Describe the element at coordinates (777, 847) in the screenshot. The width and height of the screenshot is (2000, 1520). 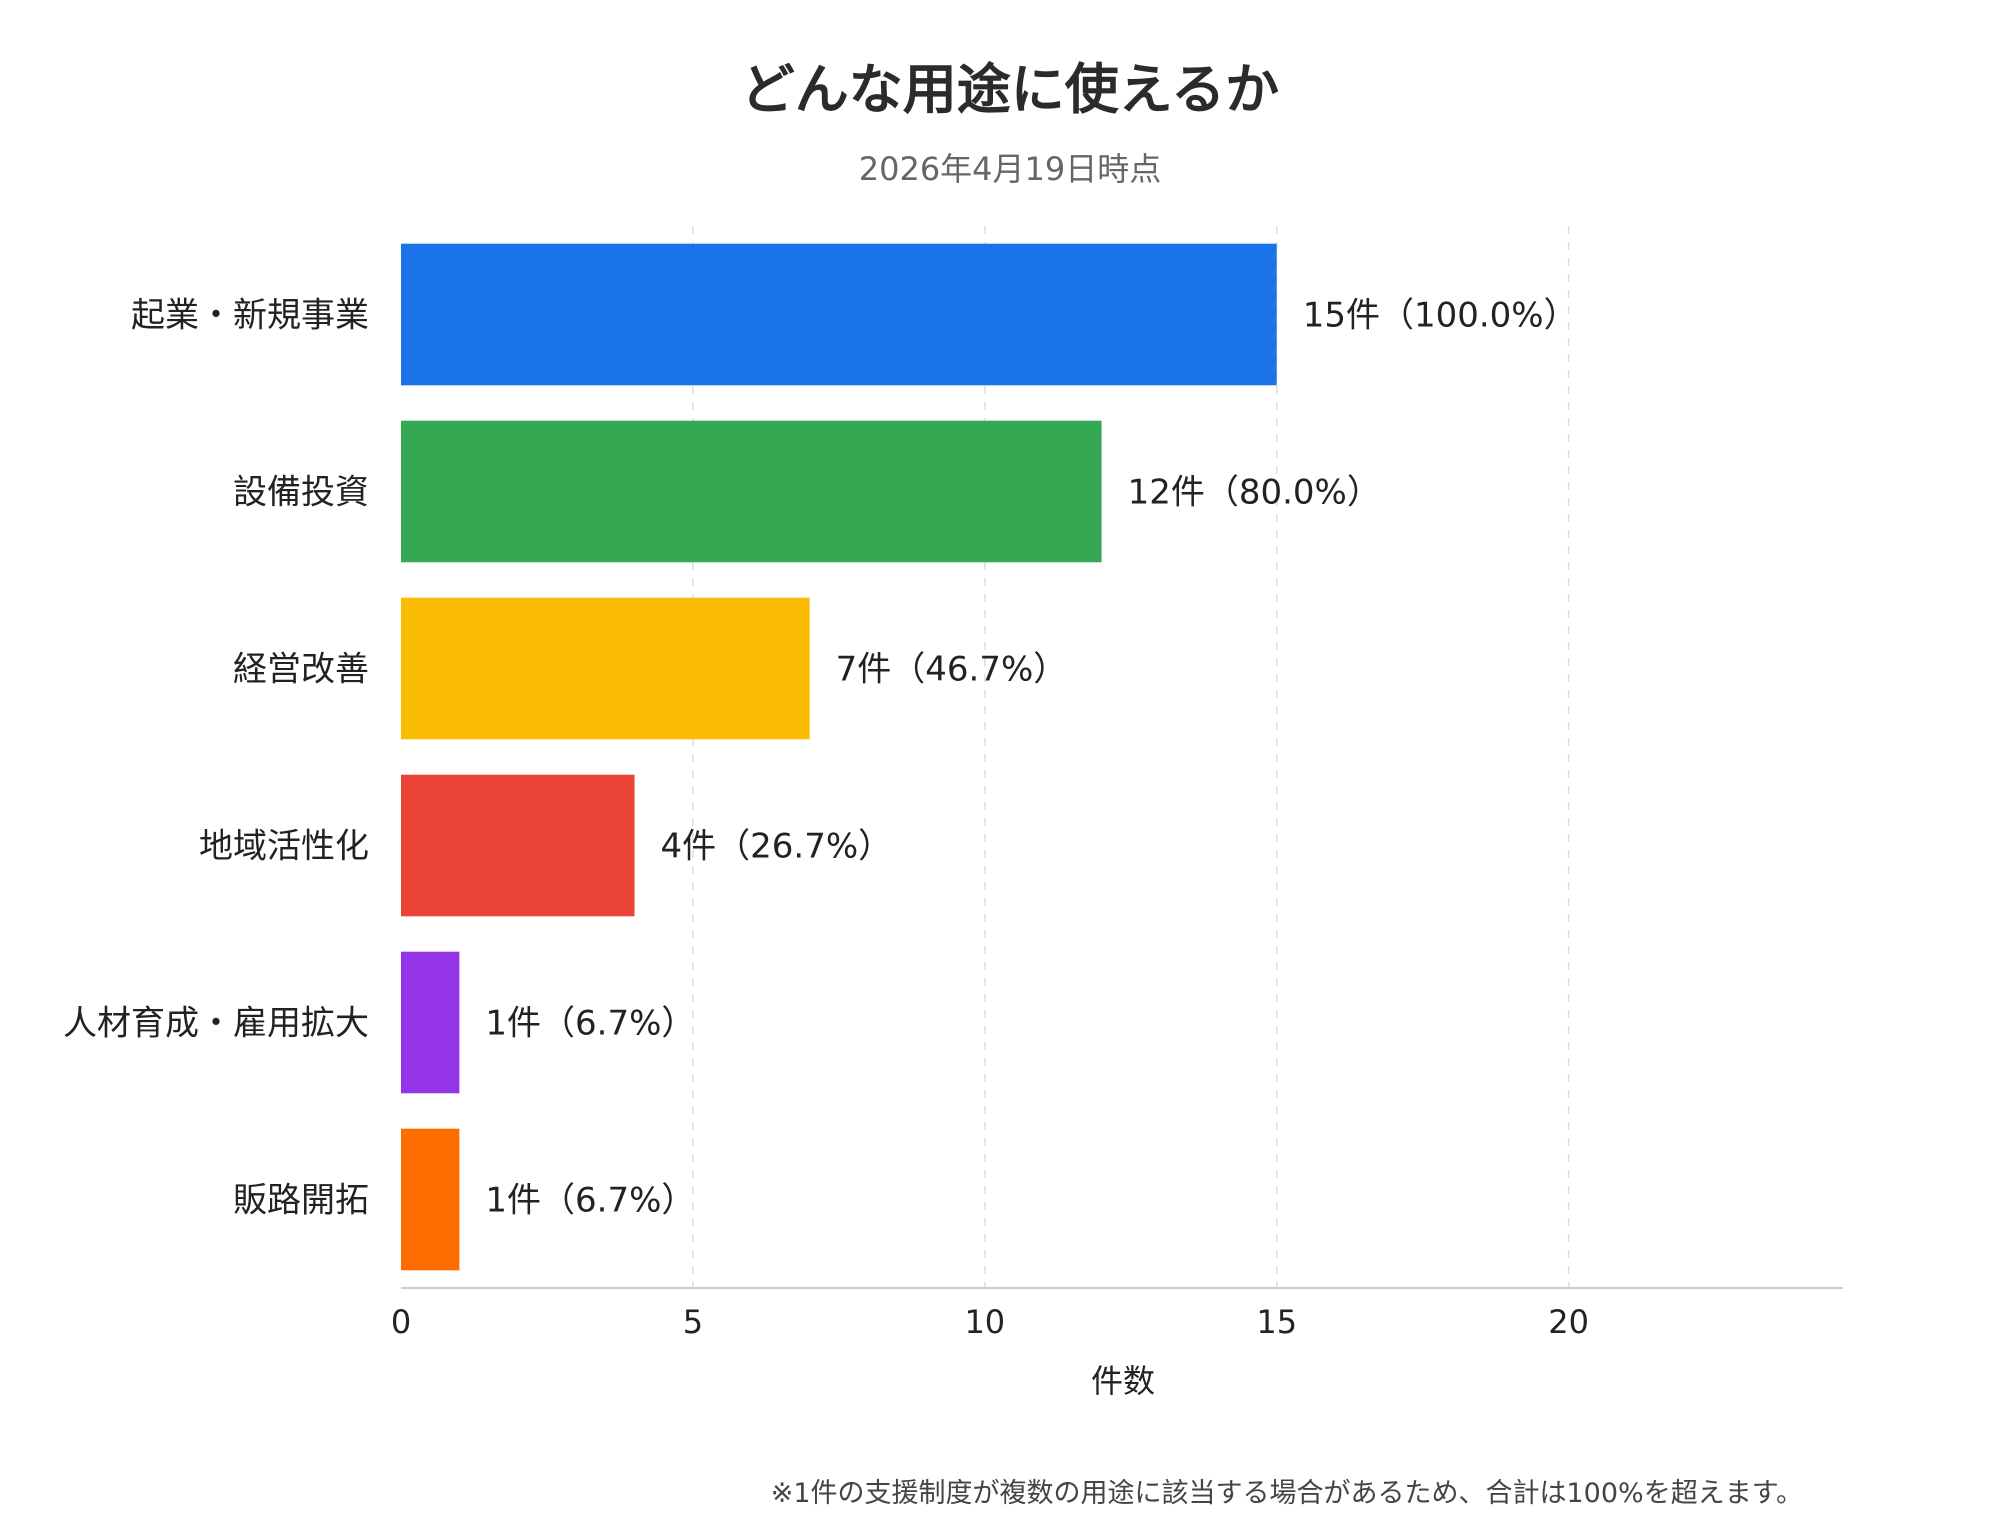
I see `value-label-3: 4件（26.7%）` at that location.